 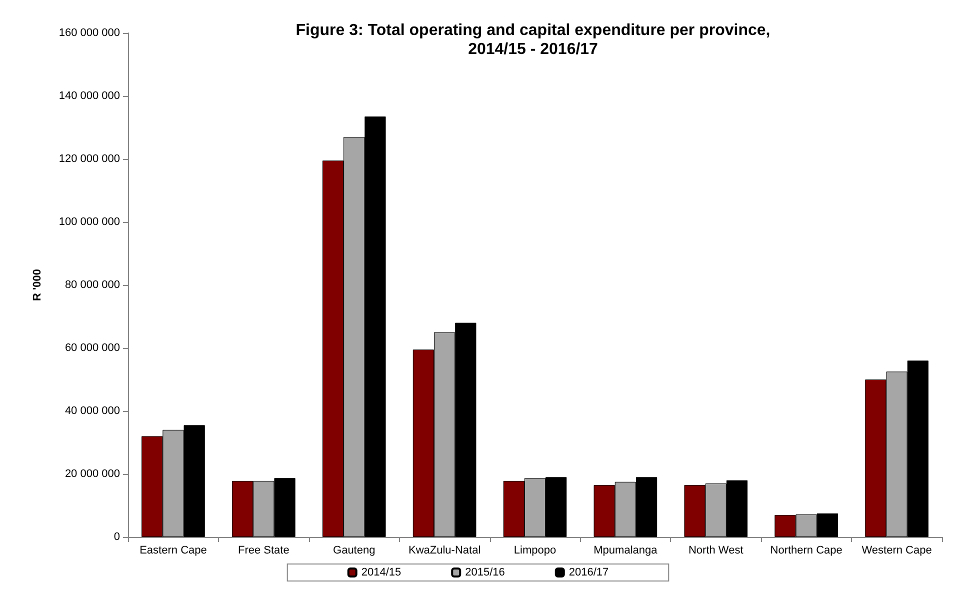 I want to click on x-tick-label: Western Cape, so click(x=897, y=550).